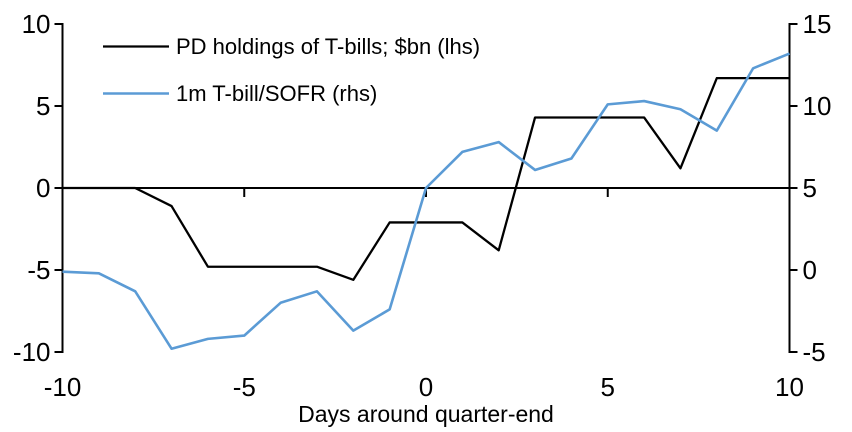  What do you see at coordinates (244, 387) in the screenshot?
I see `x-axis-label: -5` at bounding box center [244, 387].